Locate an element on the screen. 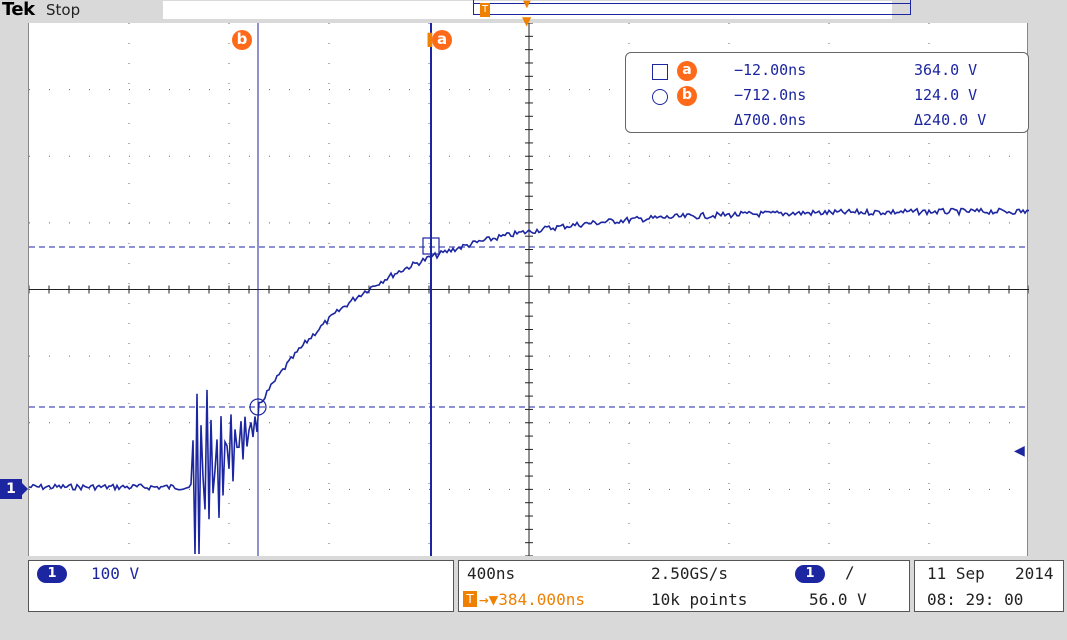  readout-delta-time: Δ700.0ns is located at coordinates (770, 120).